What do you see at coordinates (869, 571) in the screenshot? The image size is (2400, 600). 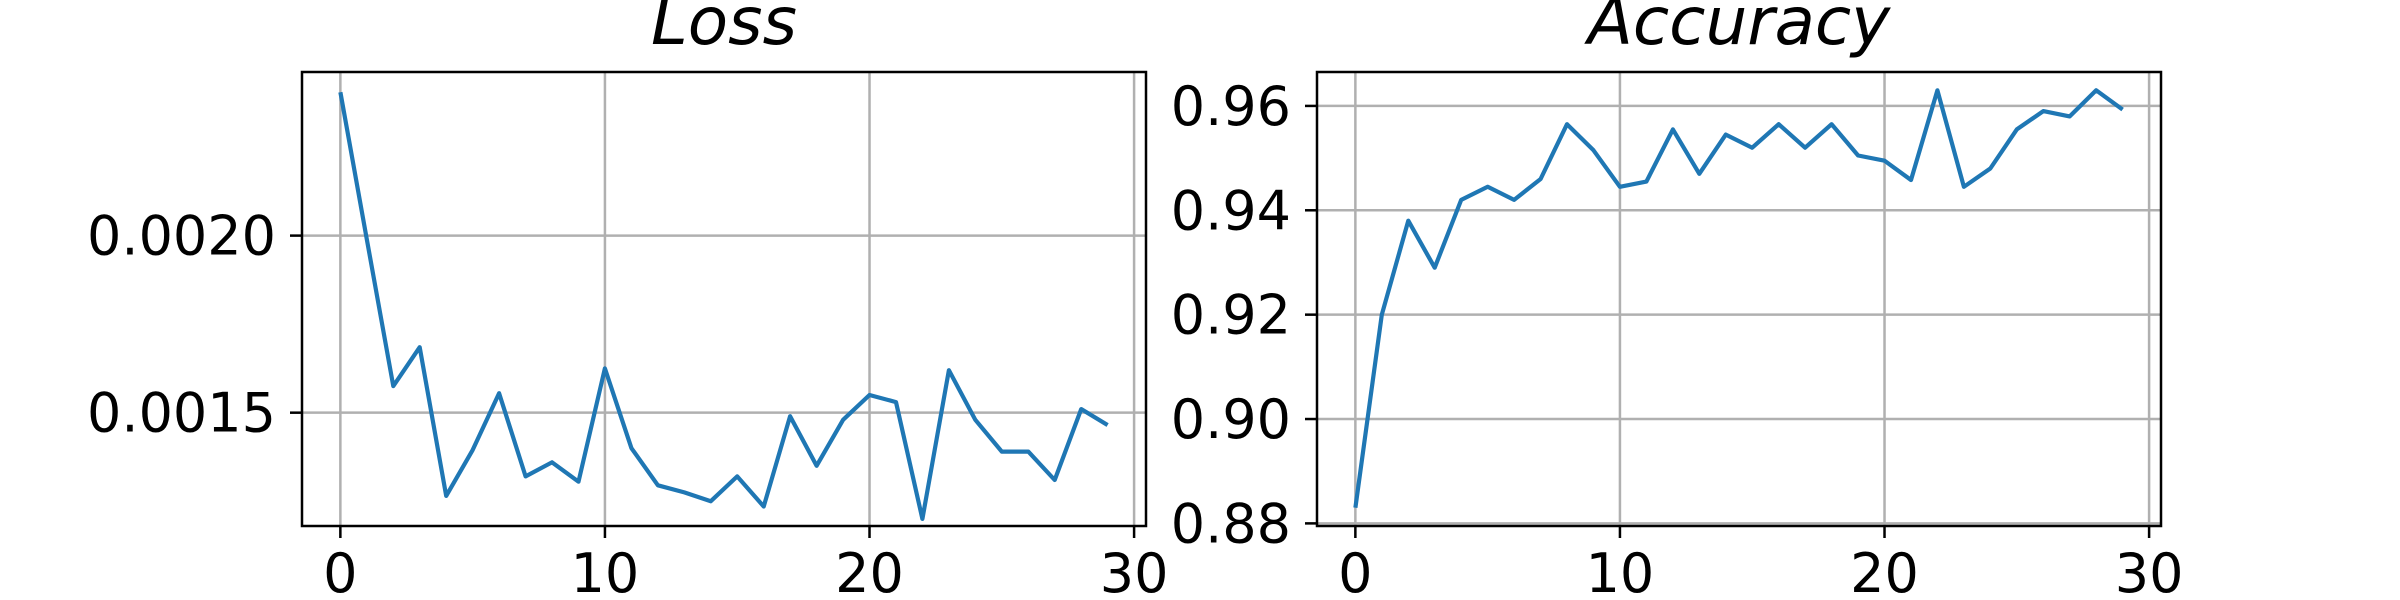 I see `loss-x-tick-label-2: 20` at bounding box center [869, 571].